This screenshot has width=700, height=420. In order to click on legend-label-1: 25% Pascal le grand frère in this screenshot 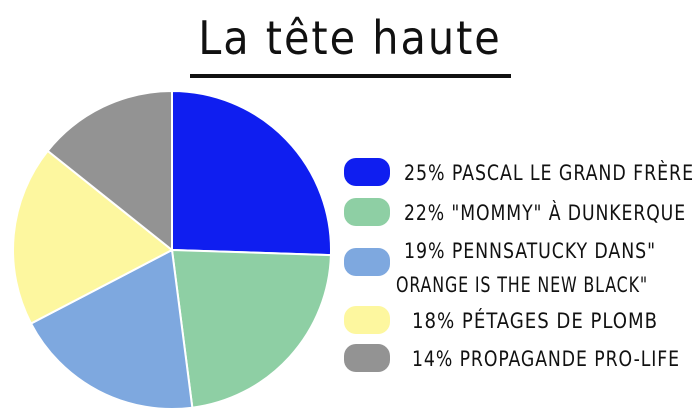, I will do `click(549, 172)`.